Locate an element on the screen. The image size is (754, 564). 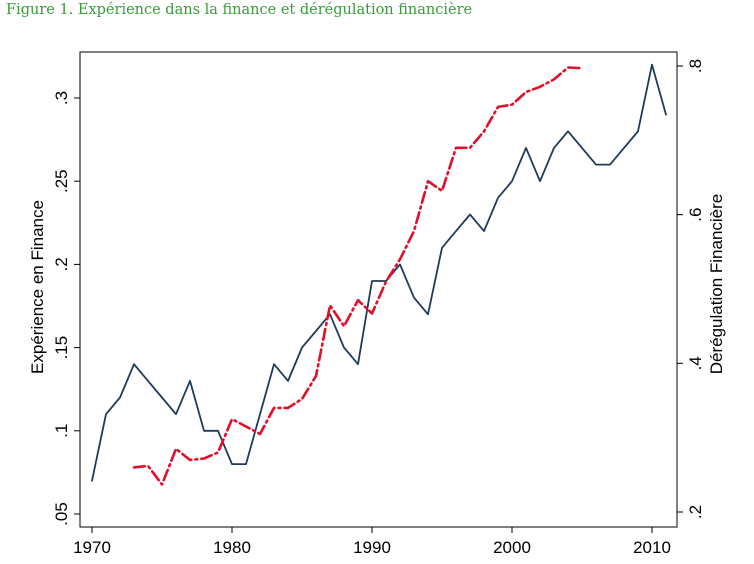
y-left-tick-label: .2 is located at coordinates (61, 264).